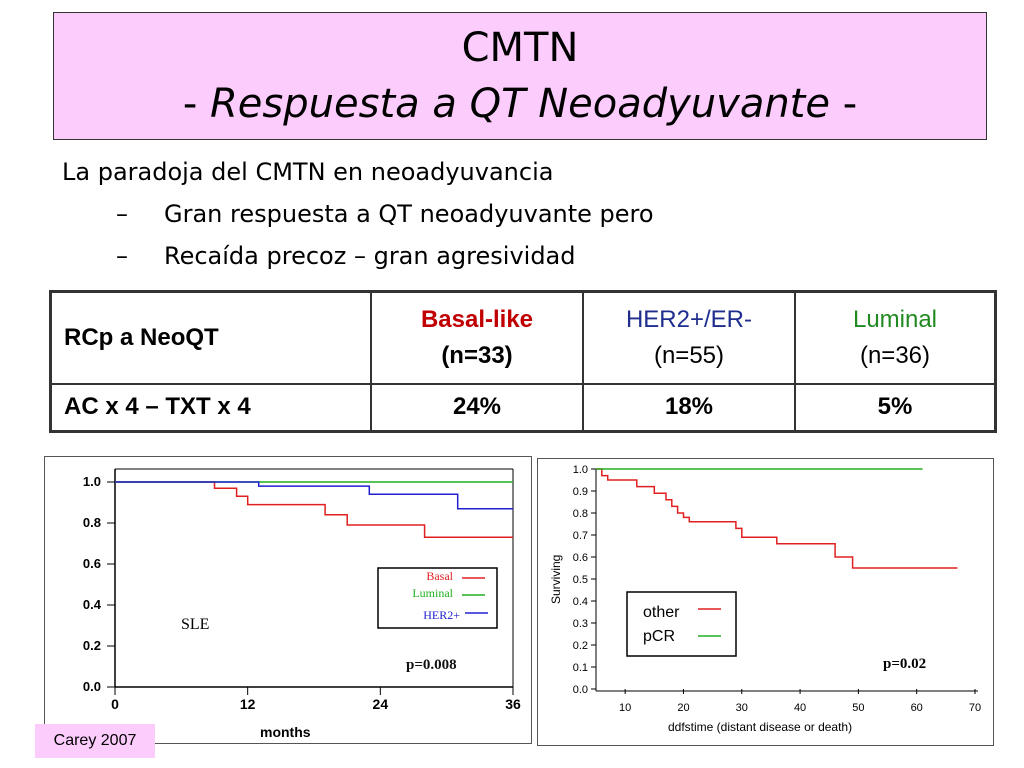  What do you see at coordinates (477, 407) in the screenshot?
I see `value-basal: 24%` at bounding box center [477, 407].